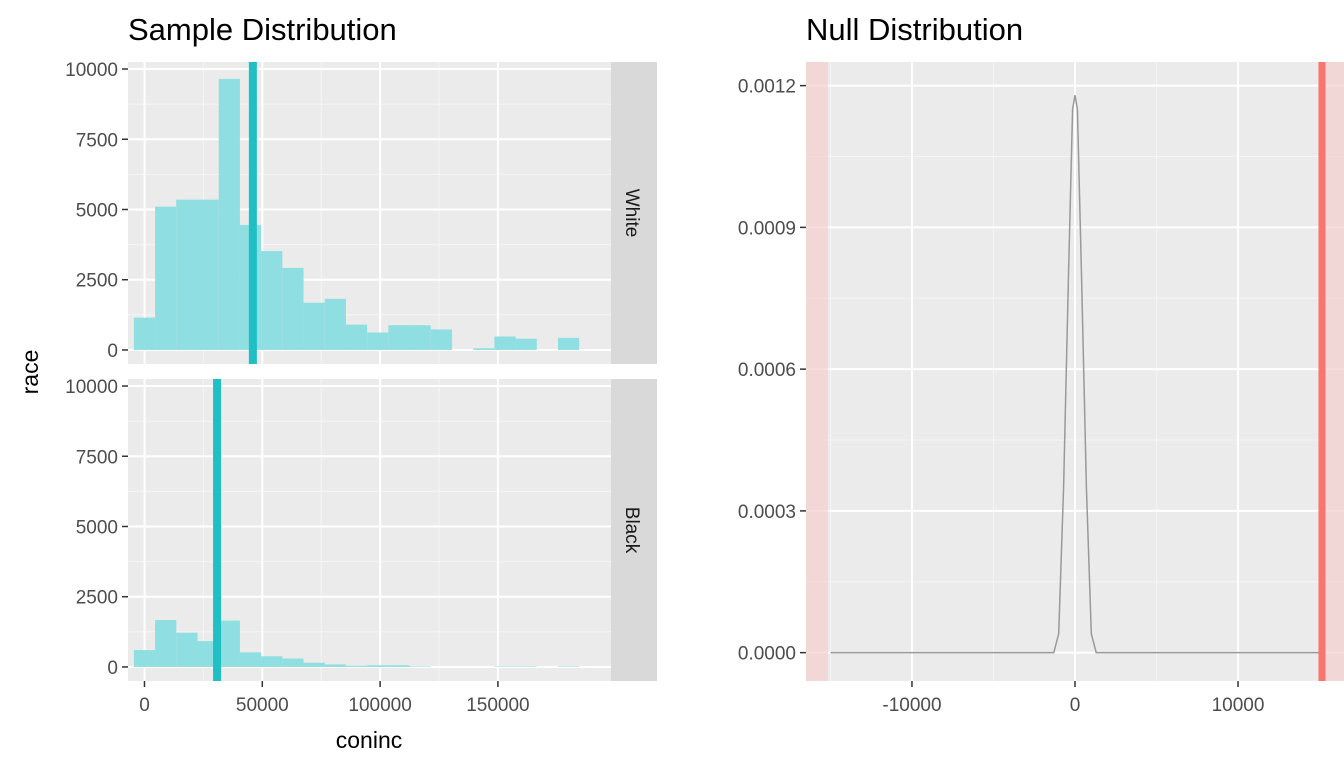  Describe the element at coordinates (767, 512) in the screenshot. I see `y-tick-label: 0.0003` at that location.